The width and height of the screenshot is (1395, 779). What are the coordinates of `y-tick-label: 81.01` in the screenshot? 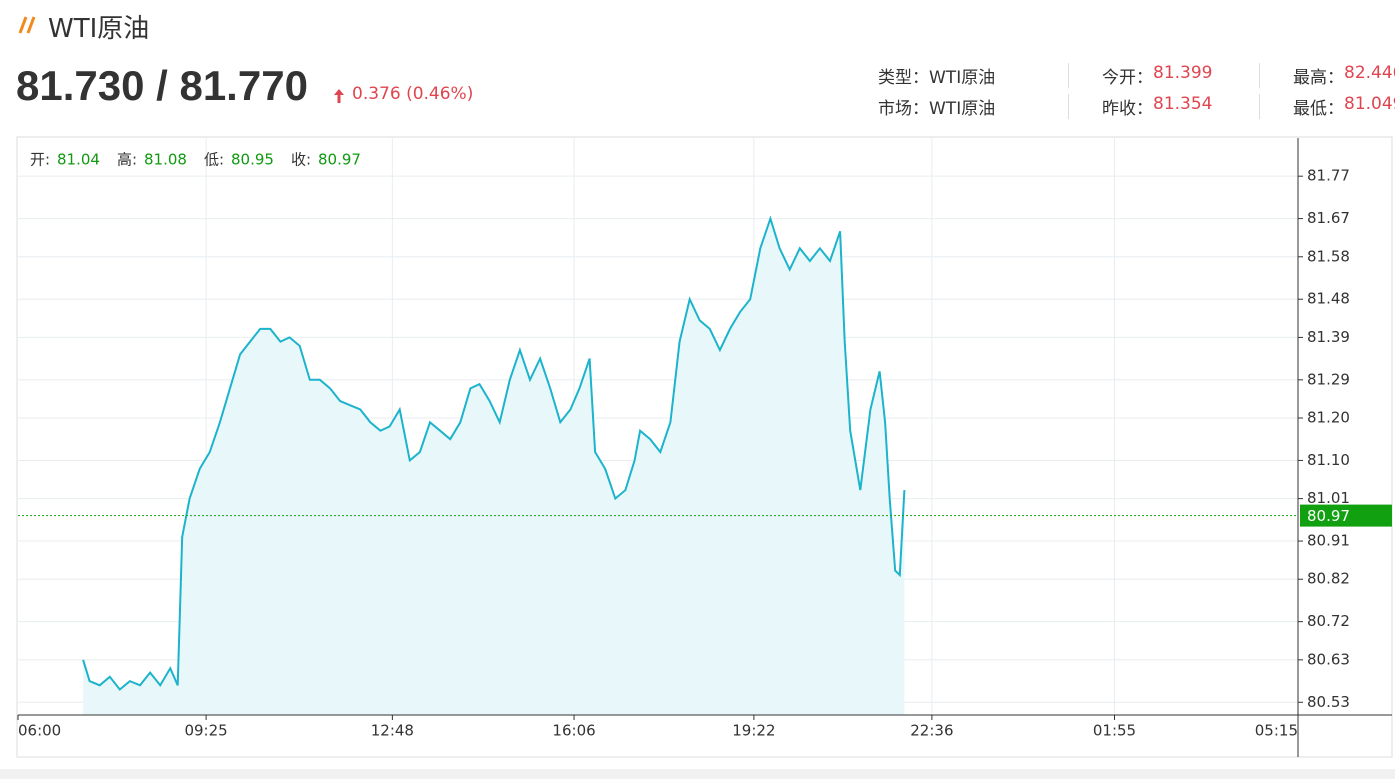 It's located at (1328, 498).